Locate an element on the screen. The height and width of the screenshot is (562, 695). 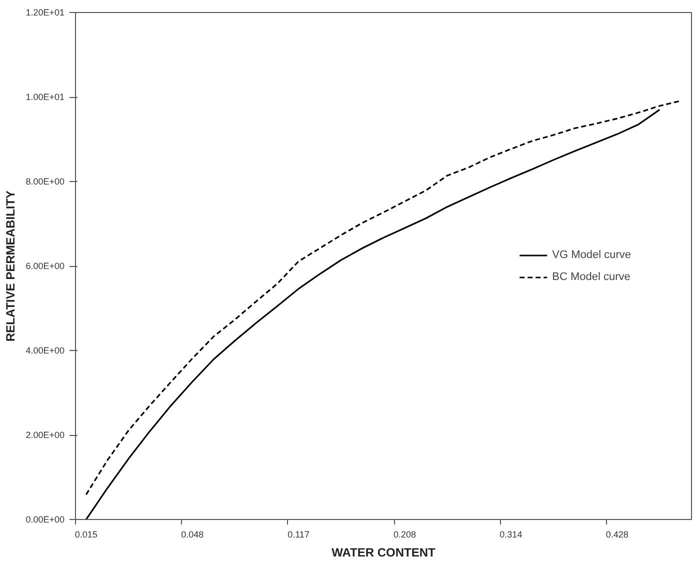
y-tick-label: 4.00E+00 is located at coordinates (45, 351).